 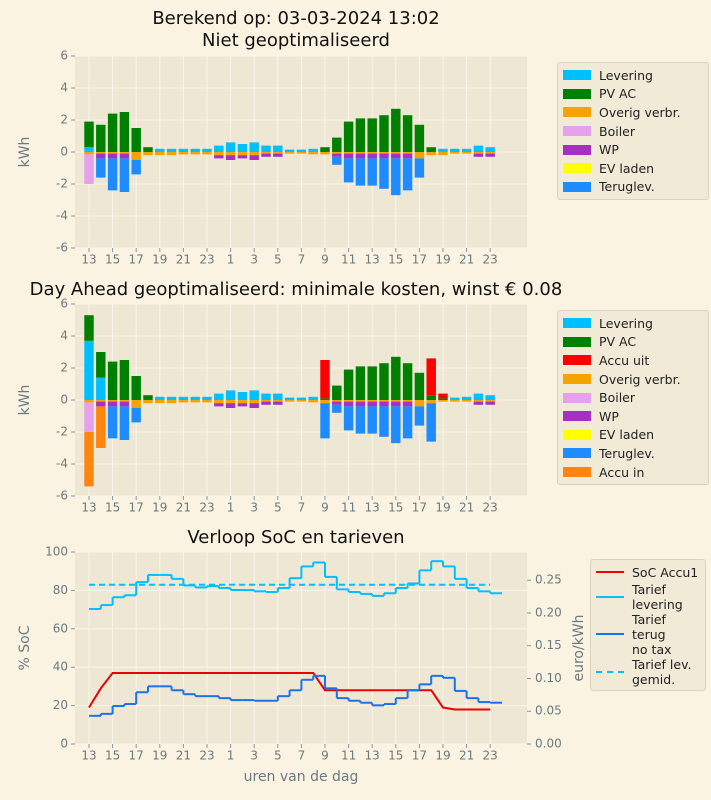 What do you see at coordinates (548, 678) in the screenshot?
I see `y2-tick-label: 0.10` at bounding box center [548, 678].